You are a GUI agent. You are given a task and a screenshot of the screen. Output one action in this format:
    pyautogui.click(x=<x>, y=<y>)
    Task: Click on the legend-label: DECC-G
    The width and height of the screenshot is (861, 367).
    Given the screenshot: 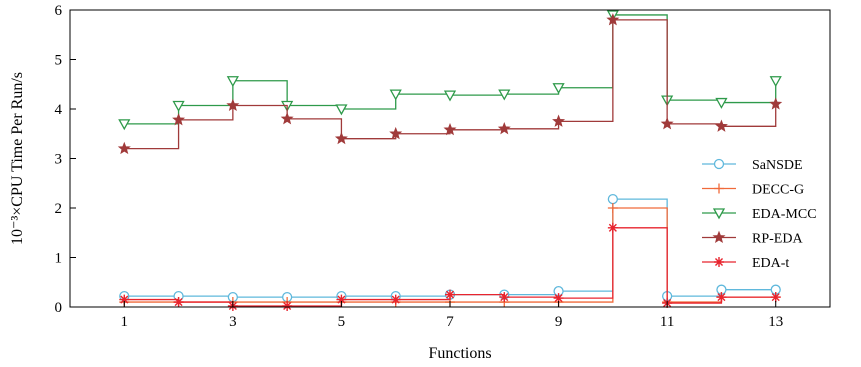 What is the action you would take?
    pyautogui.click(x=778, y=190)
    